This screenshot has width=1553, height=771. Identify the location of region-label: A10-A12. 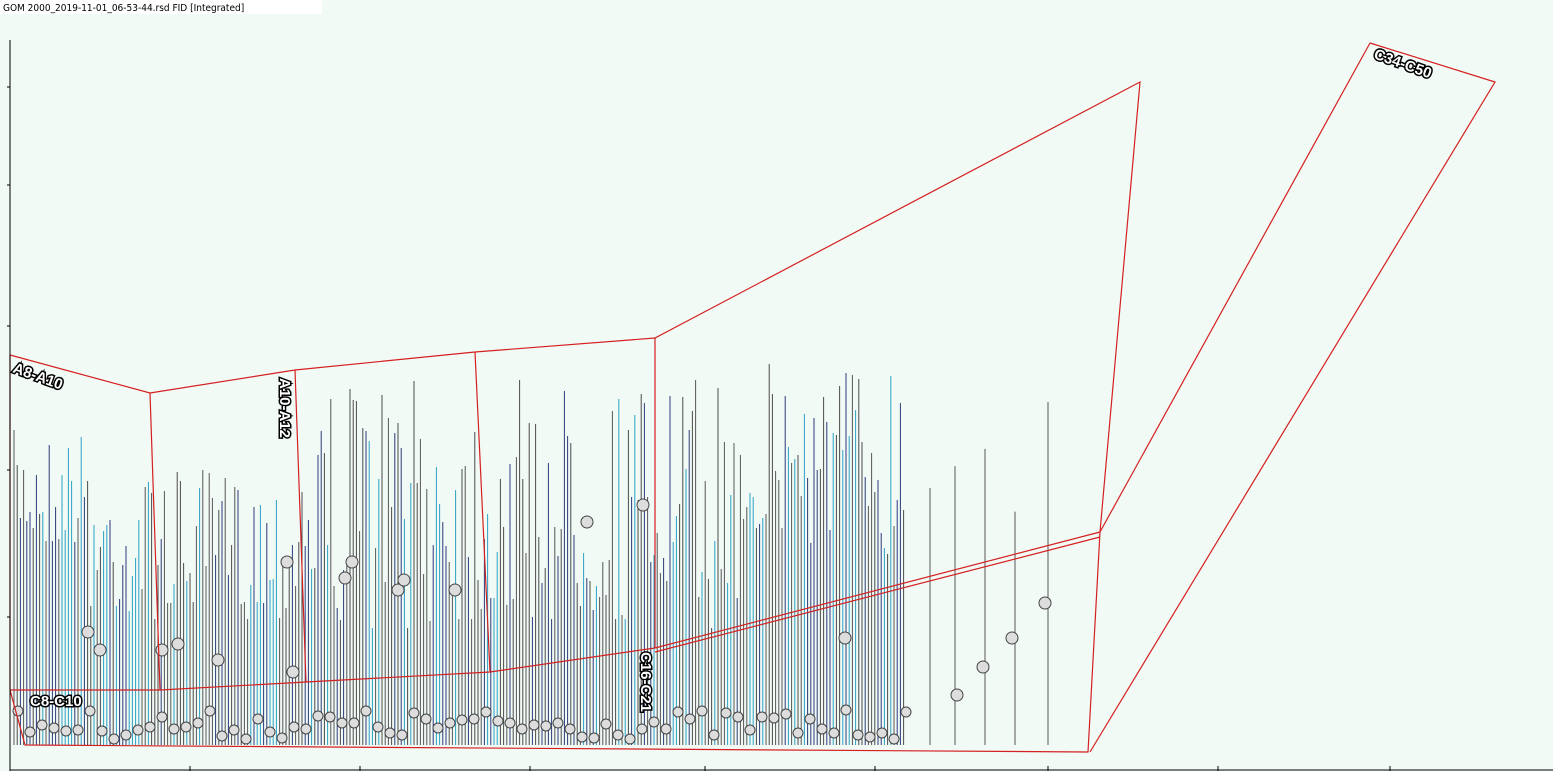
(284, 408).